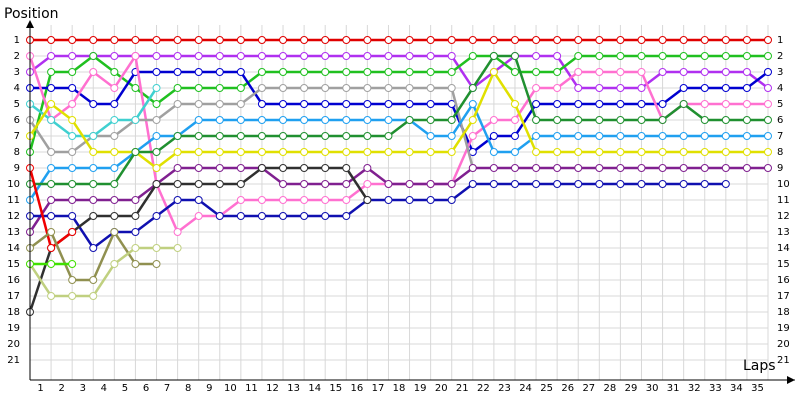  I want to click on y-tick-label-right: 17, so click(783, 296).